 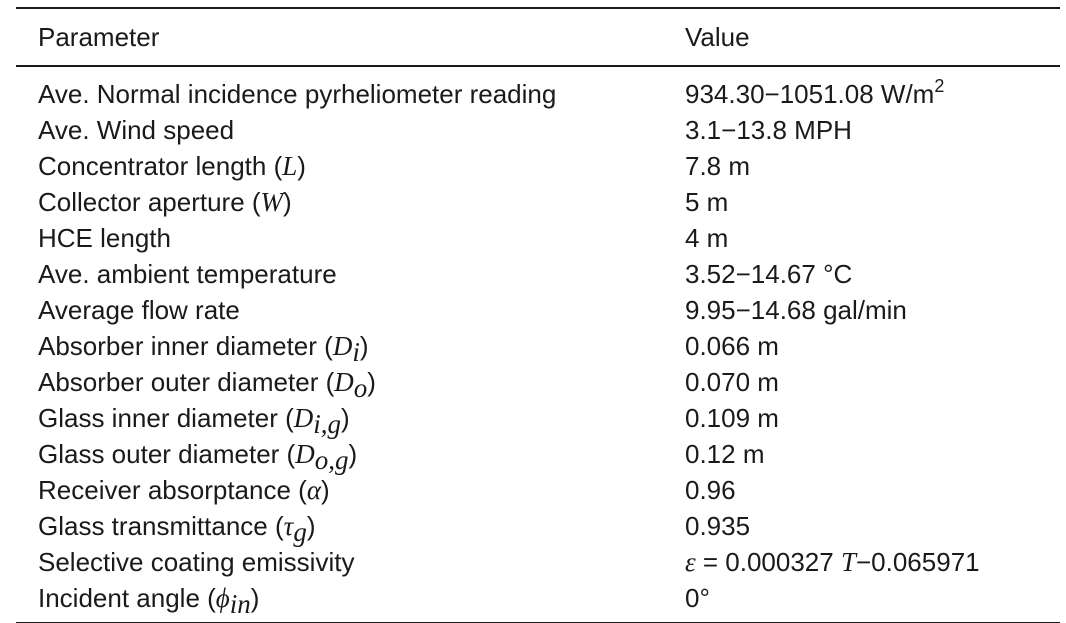 What do you see at coordinates (222, 598) in the screenshot?
I see `param-symbol: ϕ` at bounding box center [222, 598].